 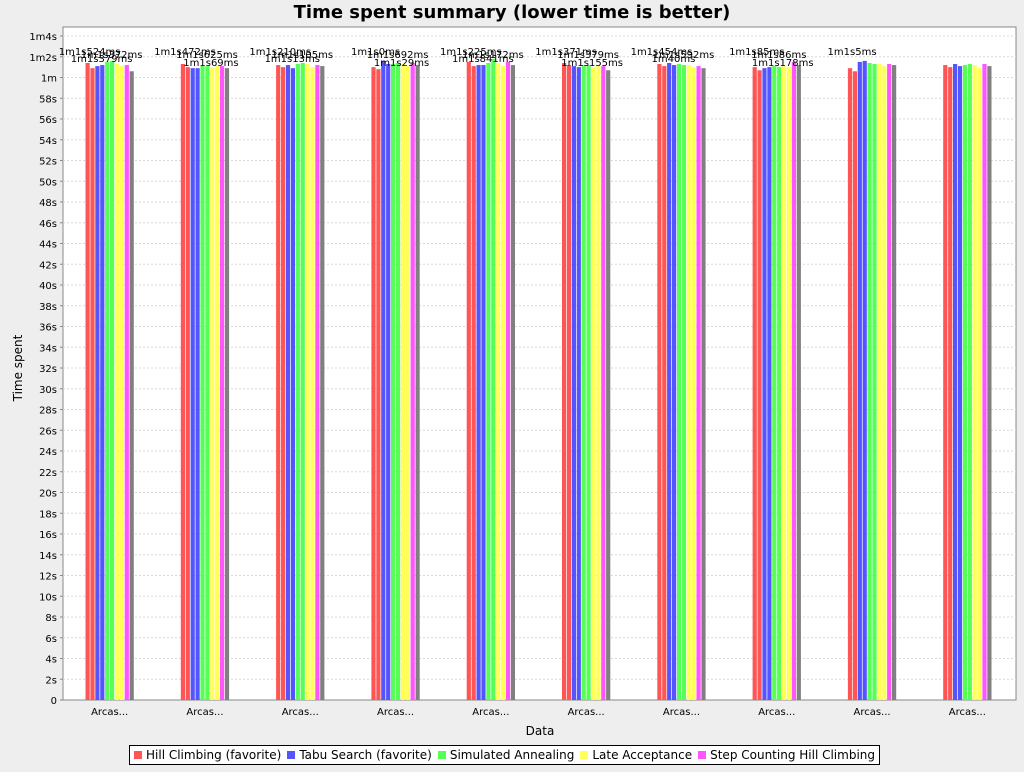 I want to click on y-tick-label: 28s, so click(x=48, y=411).